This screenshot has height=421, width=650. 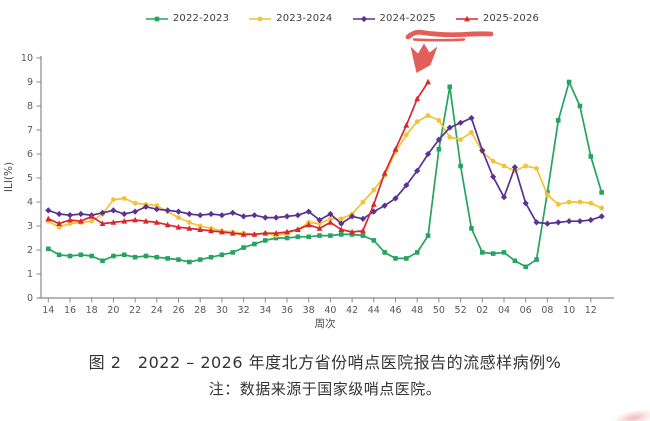 What do you see at coordinates (48, 310) in the screenshot?
I see `x-tick-label: 14` at bounding box center [48, 310].